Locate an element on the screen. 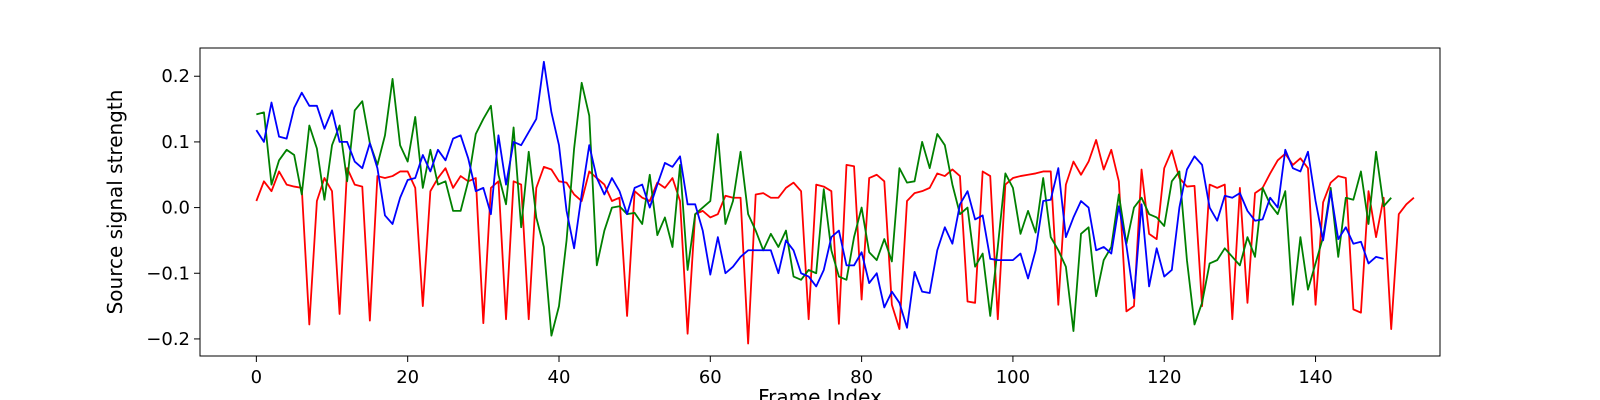 Image resolution: width=1600 pixels, height=400 pixels. y-tick-label: 0.0 is located at coordinates (175, 208).